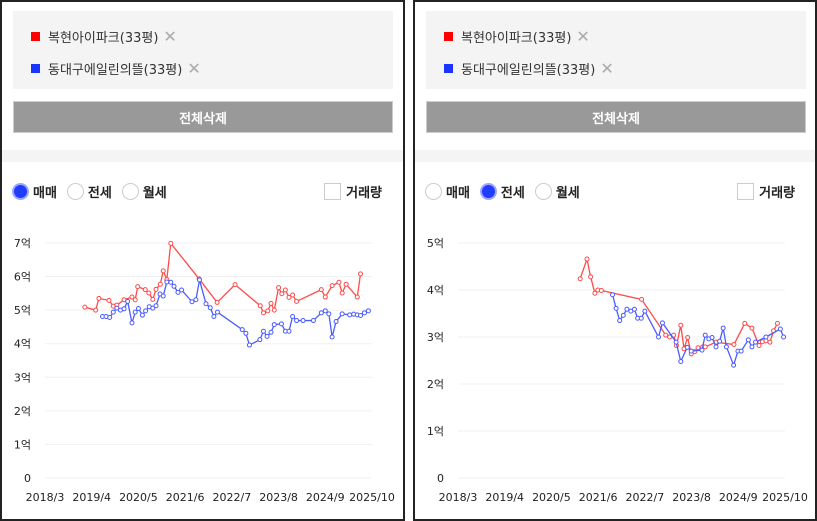 The height and width of the screenshot is (521, 817). Describe the element at coordinates (458, 193) in the screenshot. I see `radio-label: 매매` at that location.